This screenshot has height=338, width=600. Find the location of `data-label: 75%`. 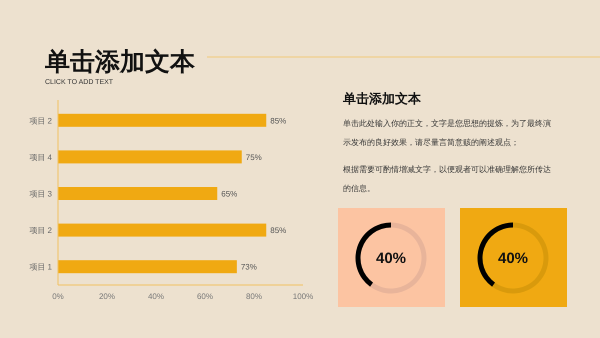

data-label: 75% is located at coordinates (254, 157).